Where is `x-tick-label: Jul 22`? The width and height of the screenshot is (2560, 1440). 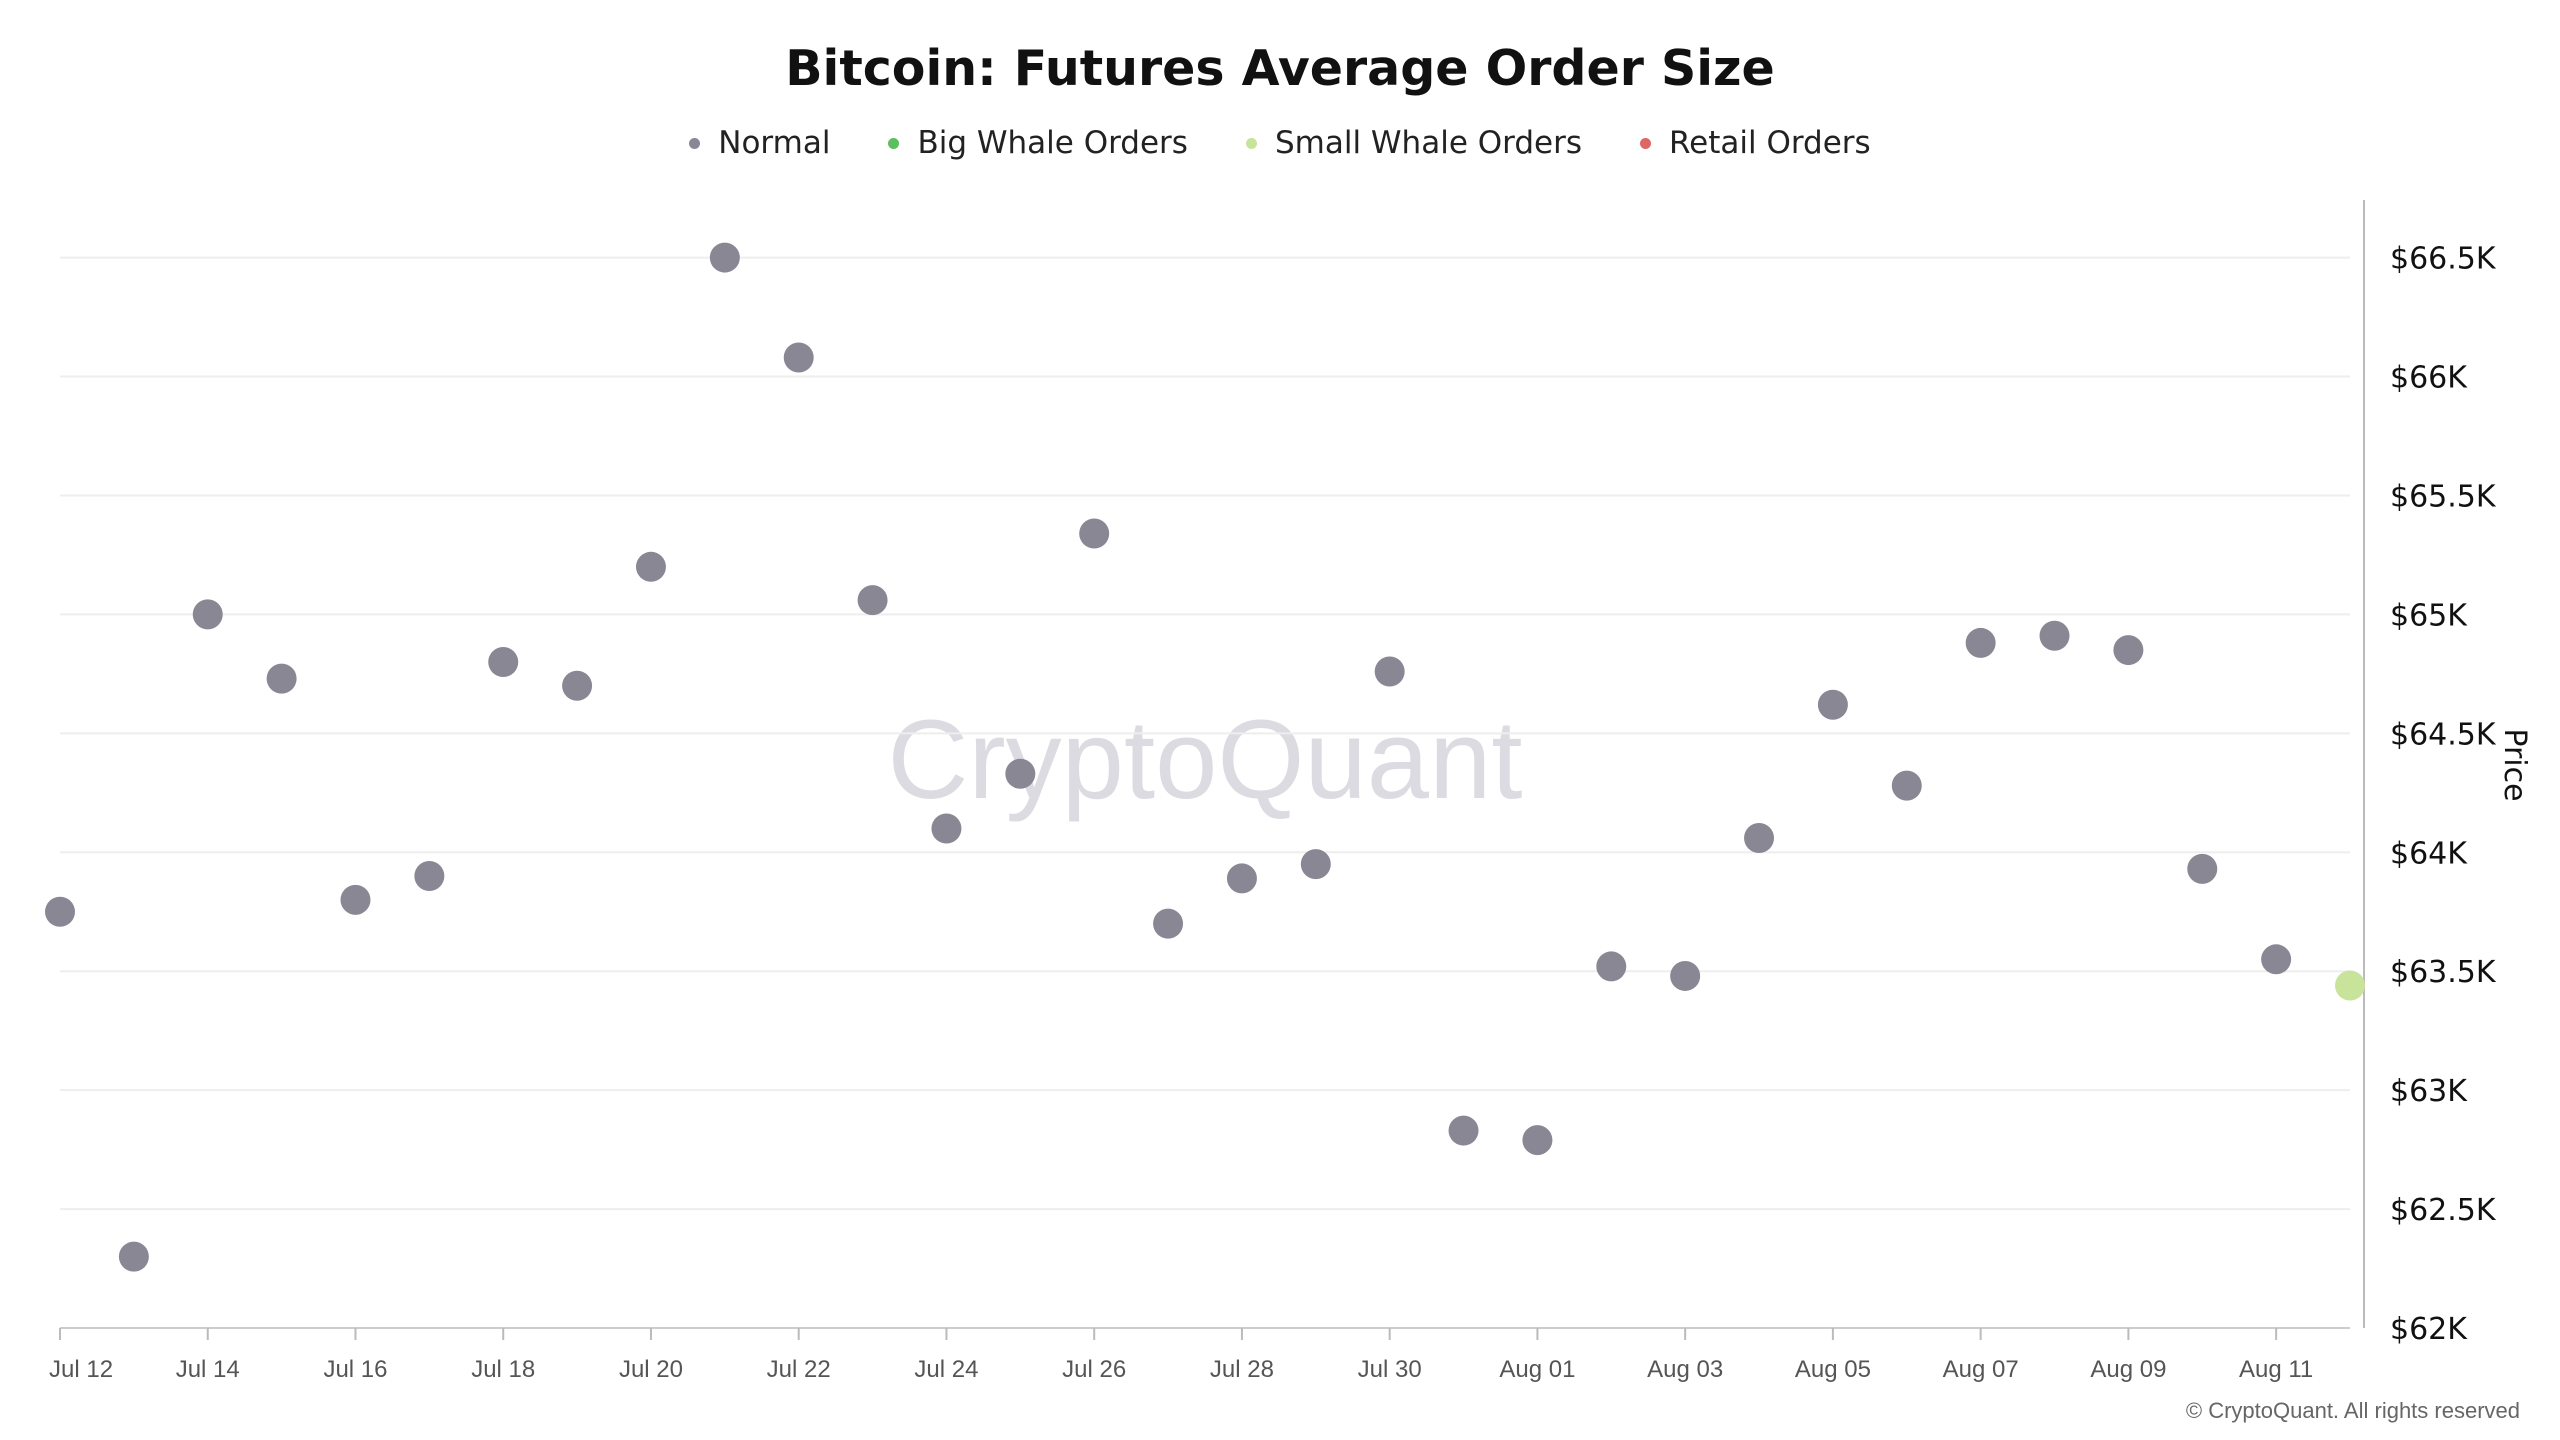 x-tick-label: Jul 22 is located at coordinates (799, 1369).